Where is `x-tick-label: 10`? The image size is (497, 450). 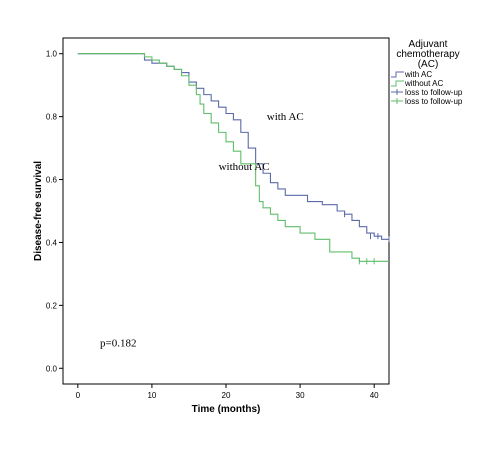 x-tick-label: 10 is located at coordinates (151, 395).